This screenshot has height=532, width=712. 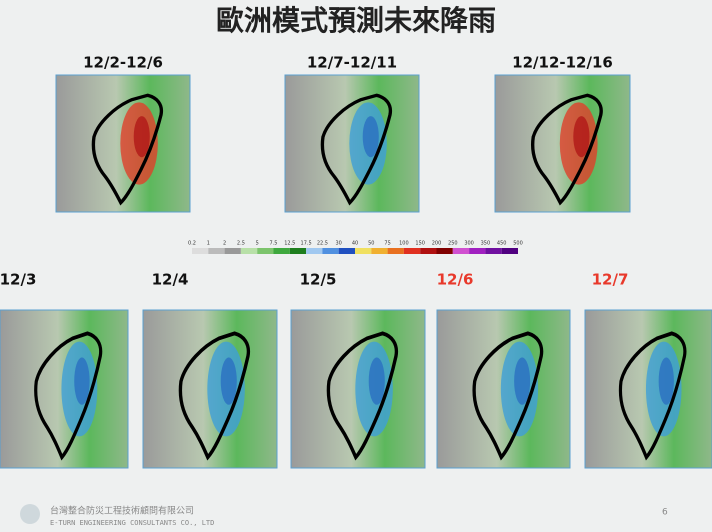 I want to click on company-name-en: E-TURN ENGINEERING CONSULTANTS CO., LTD, so click(x=132, y=523).